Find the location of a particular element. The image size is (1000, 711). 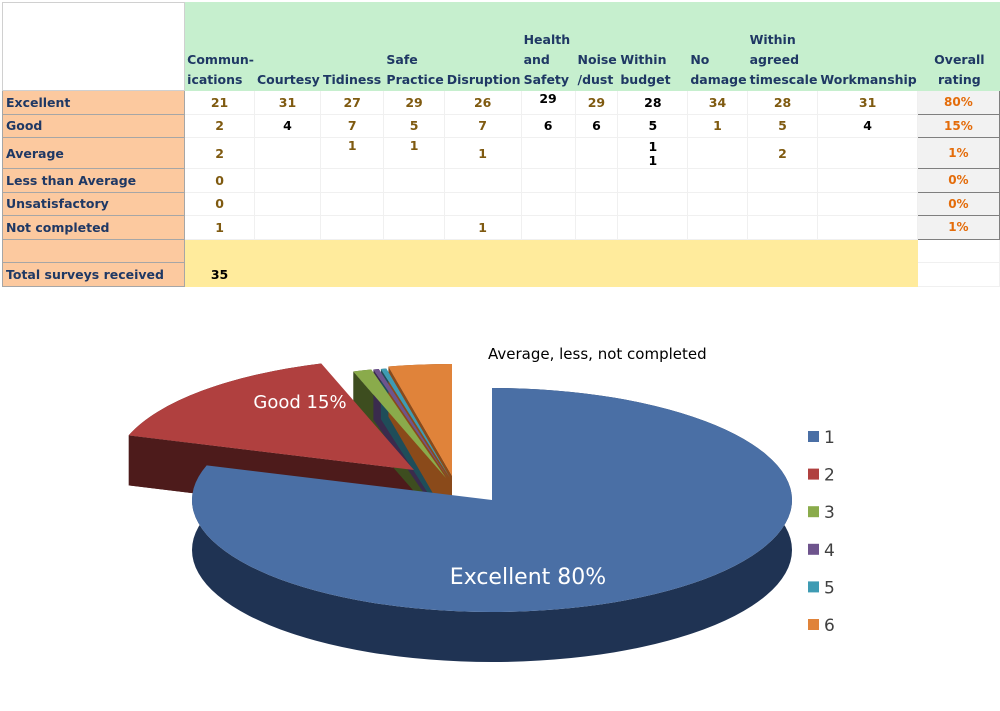

col-header: Disruption is located at coordinates (482, 46).